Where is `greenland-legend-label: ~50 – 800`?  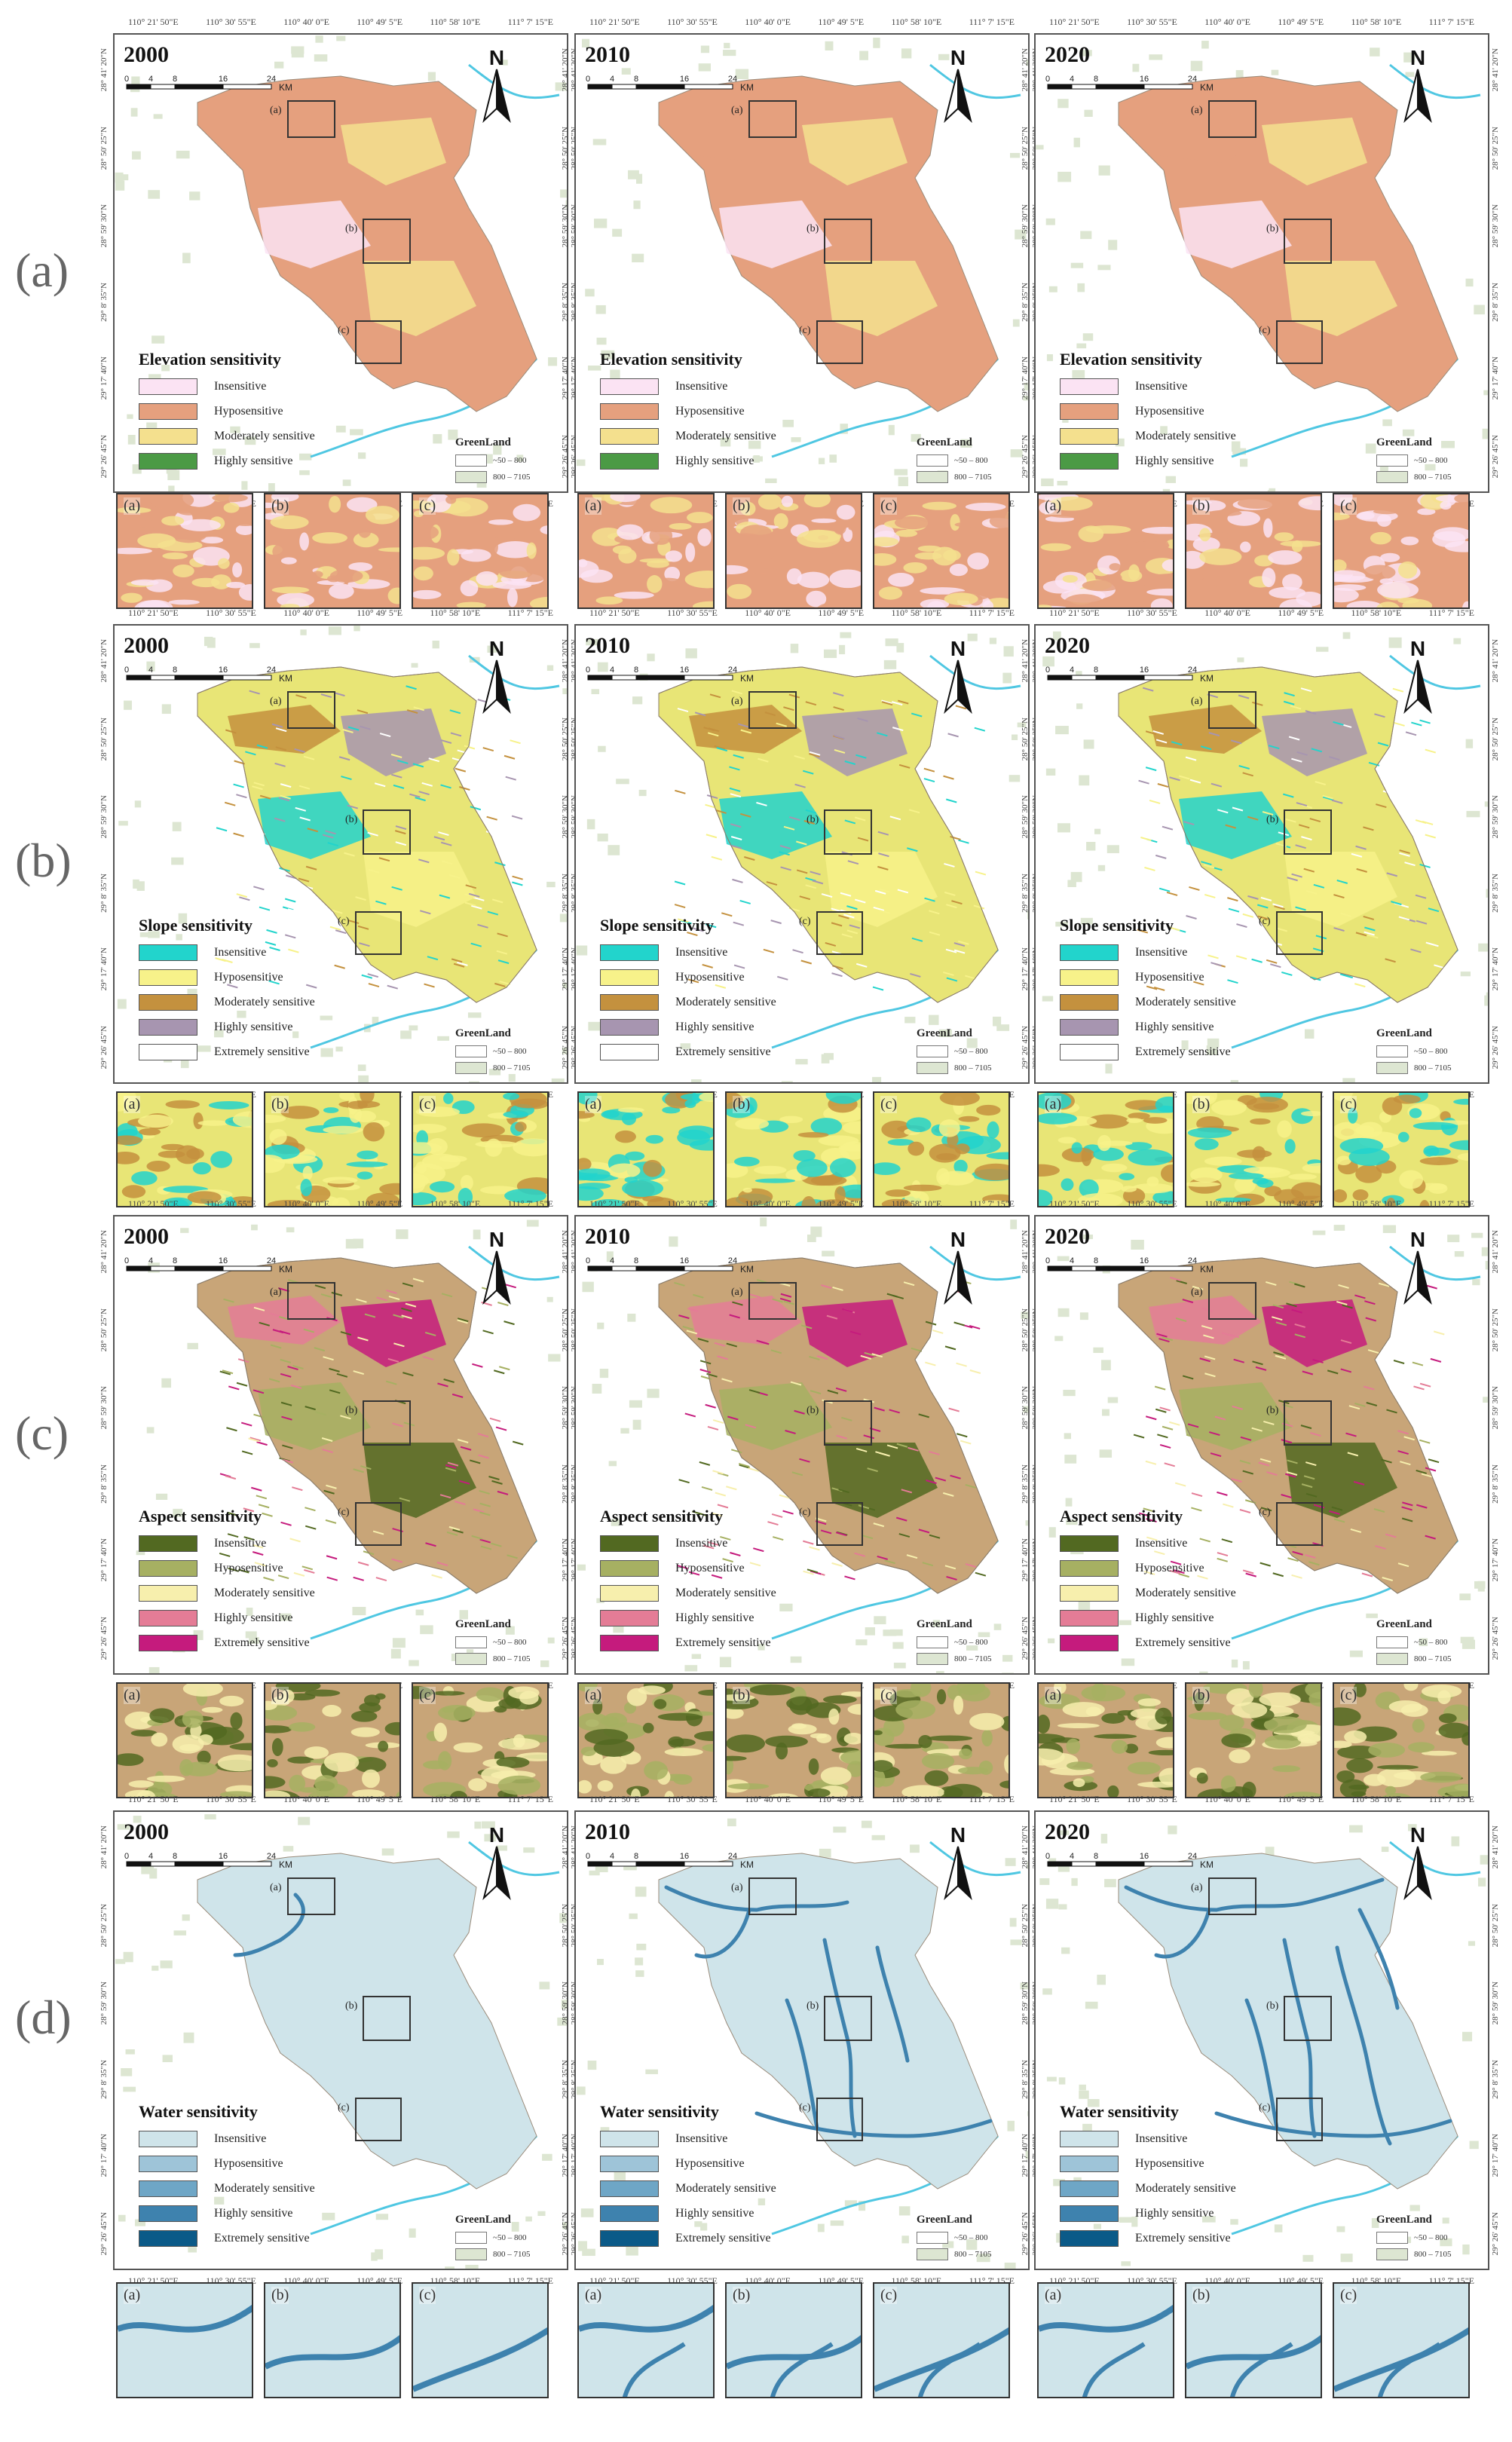
greenland-legend-label: ~50 – 800 is located at coordinates (1431, 1051).